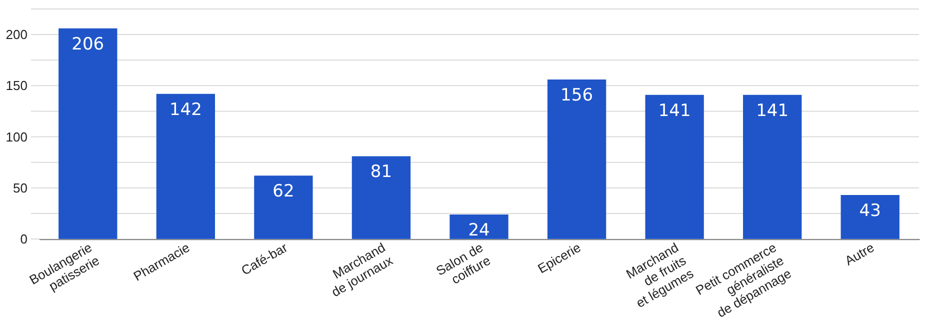 The image size is (930, 329). Describe the element at coordinates (381, 172) in the screenshot. I see `data-label: 81` at that location.